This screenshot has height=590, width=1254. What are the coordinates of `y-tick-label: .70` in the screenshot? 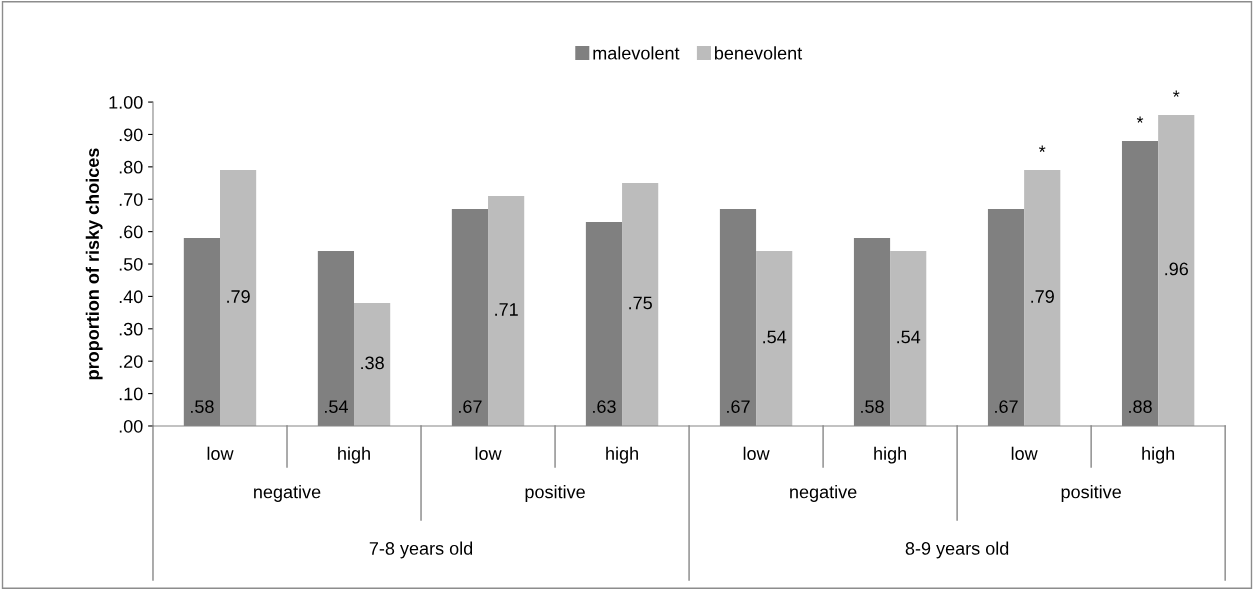 It's located at (131, 199).